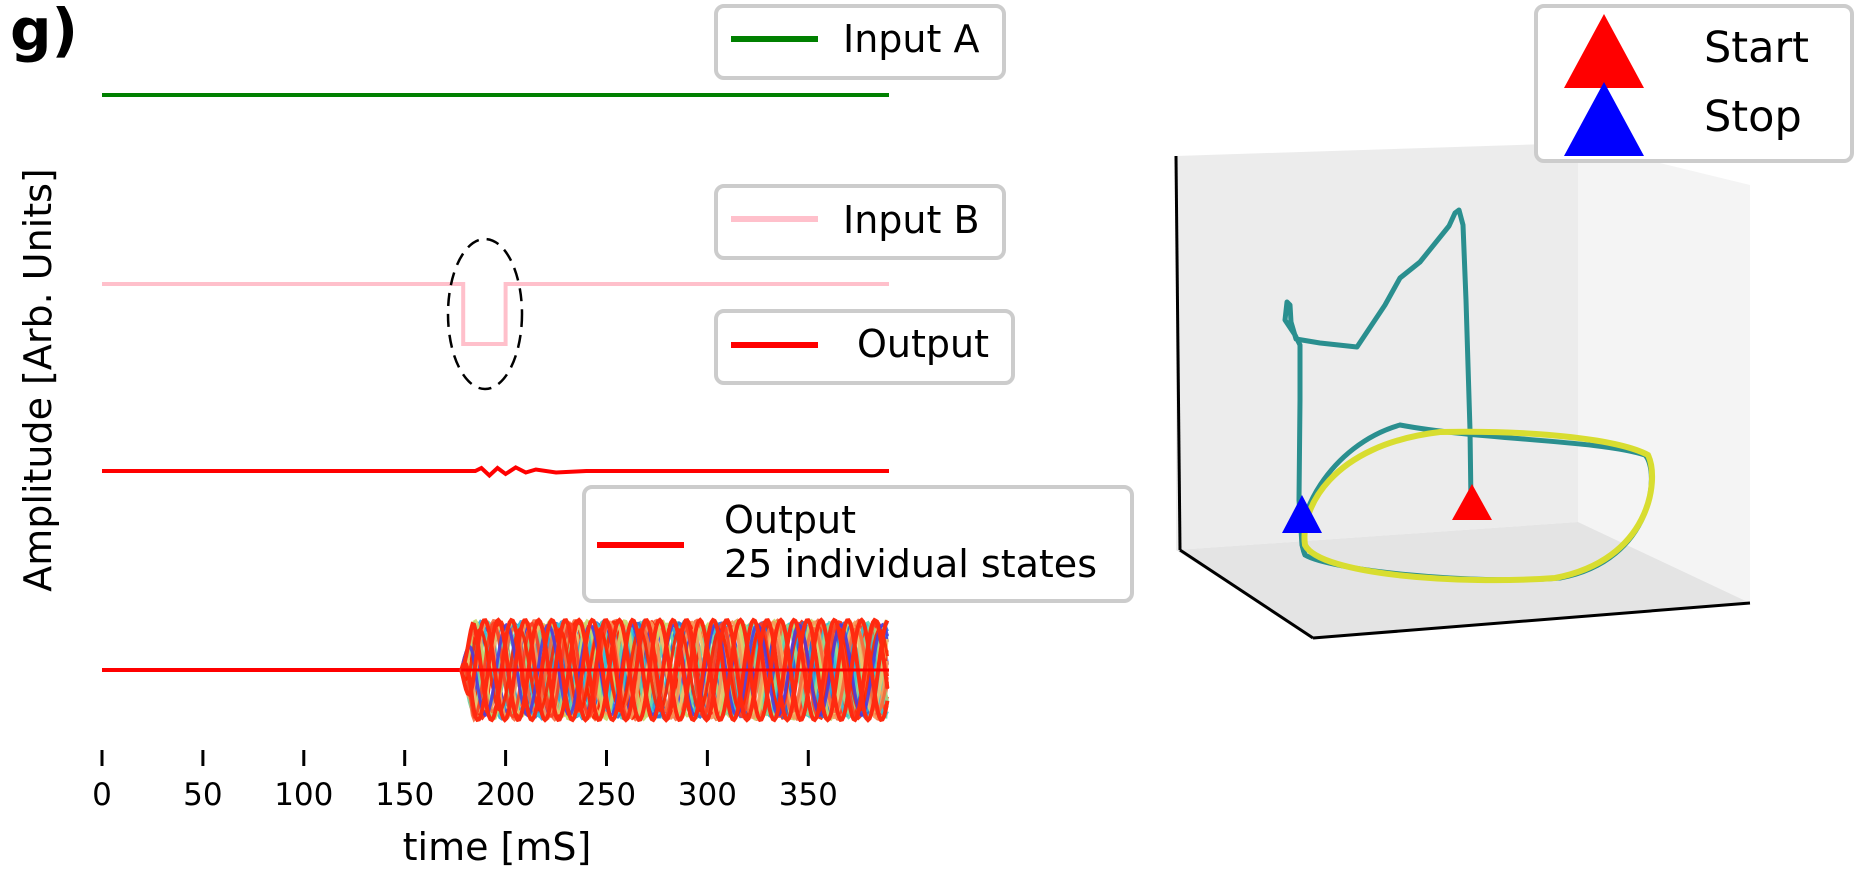 The height and width of the screenshot is (888, 1857). Describe the element at coordinates (44, 32) in the screenshot. I see `panel-label: g)` at that location.